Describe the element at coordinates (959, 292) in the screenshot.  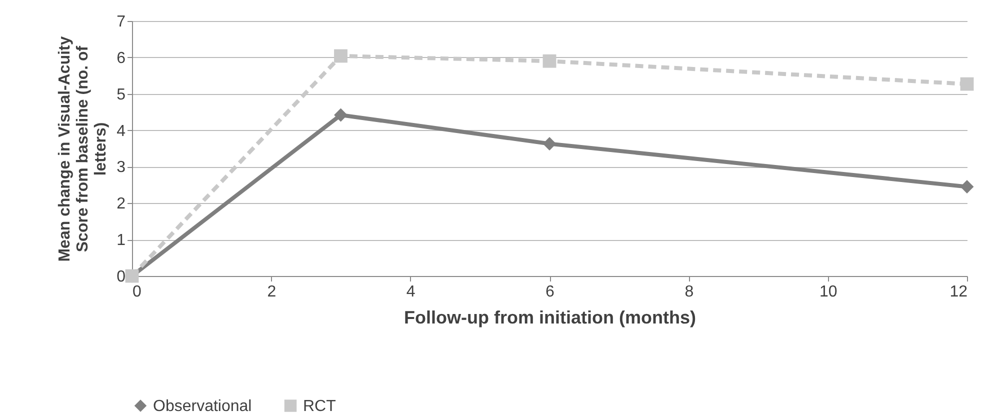
I see `x-tick-label: 12` at that location.